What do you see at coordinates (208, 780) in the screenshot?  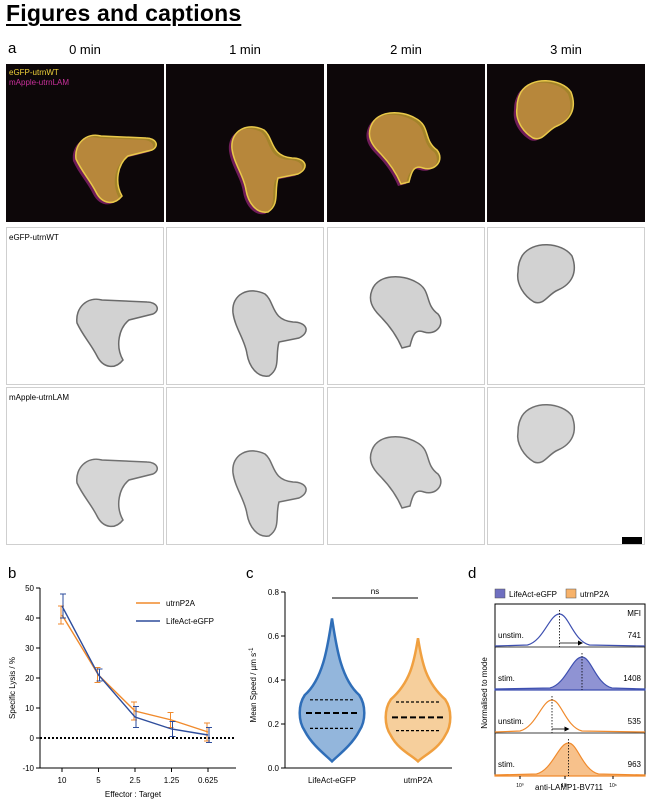 I see `lysis-xtick-label: 0.625` at bounding box center [208, 780].